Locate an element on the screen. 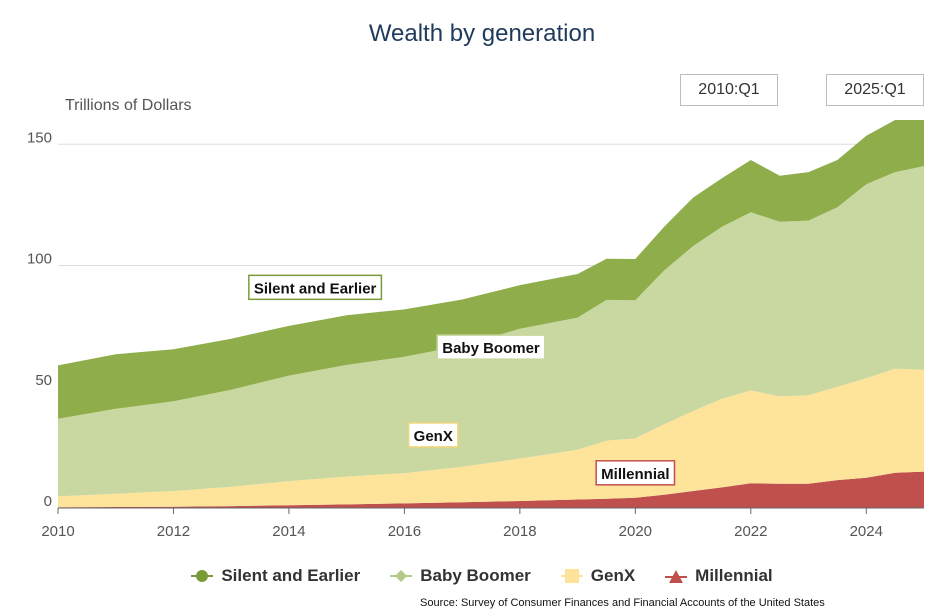  legend-item-silent: Silent and Earlier is located at coordinates (275, 576).